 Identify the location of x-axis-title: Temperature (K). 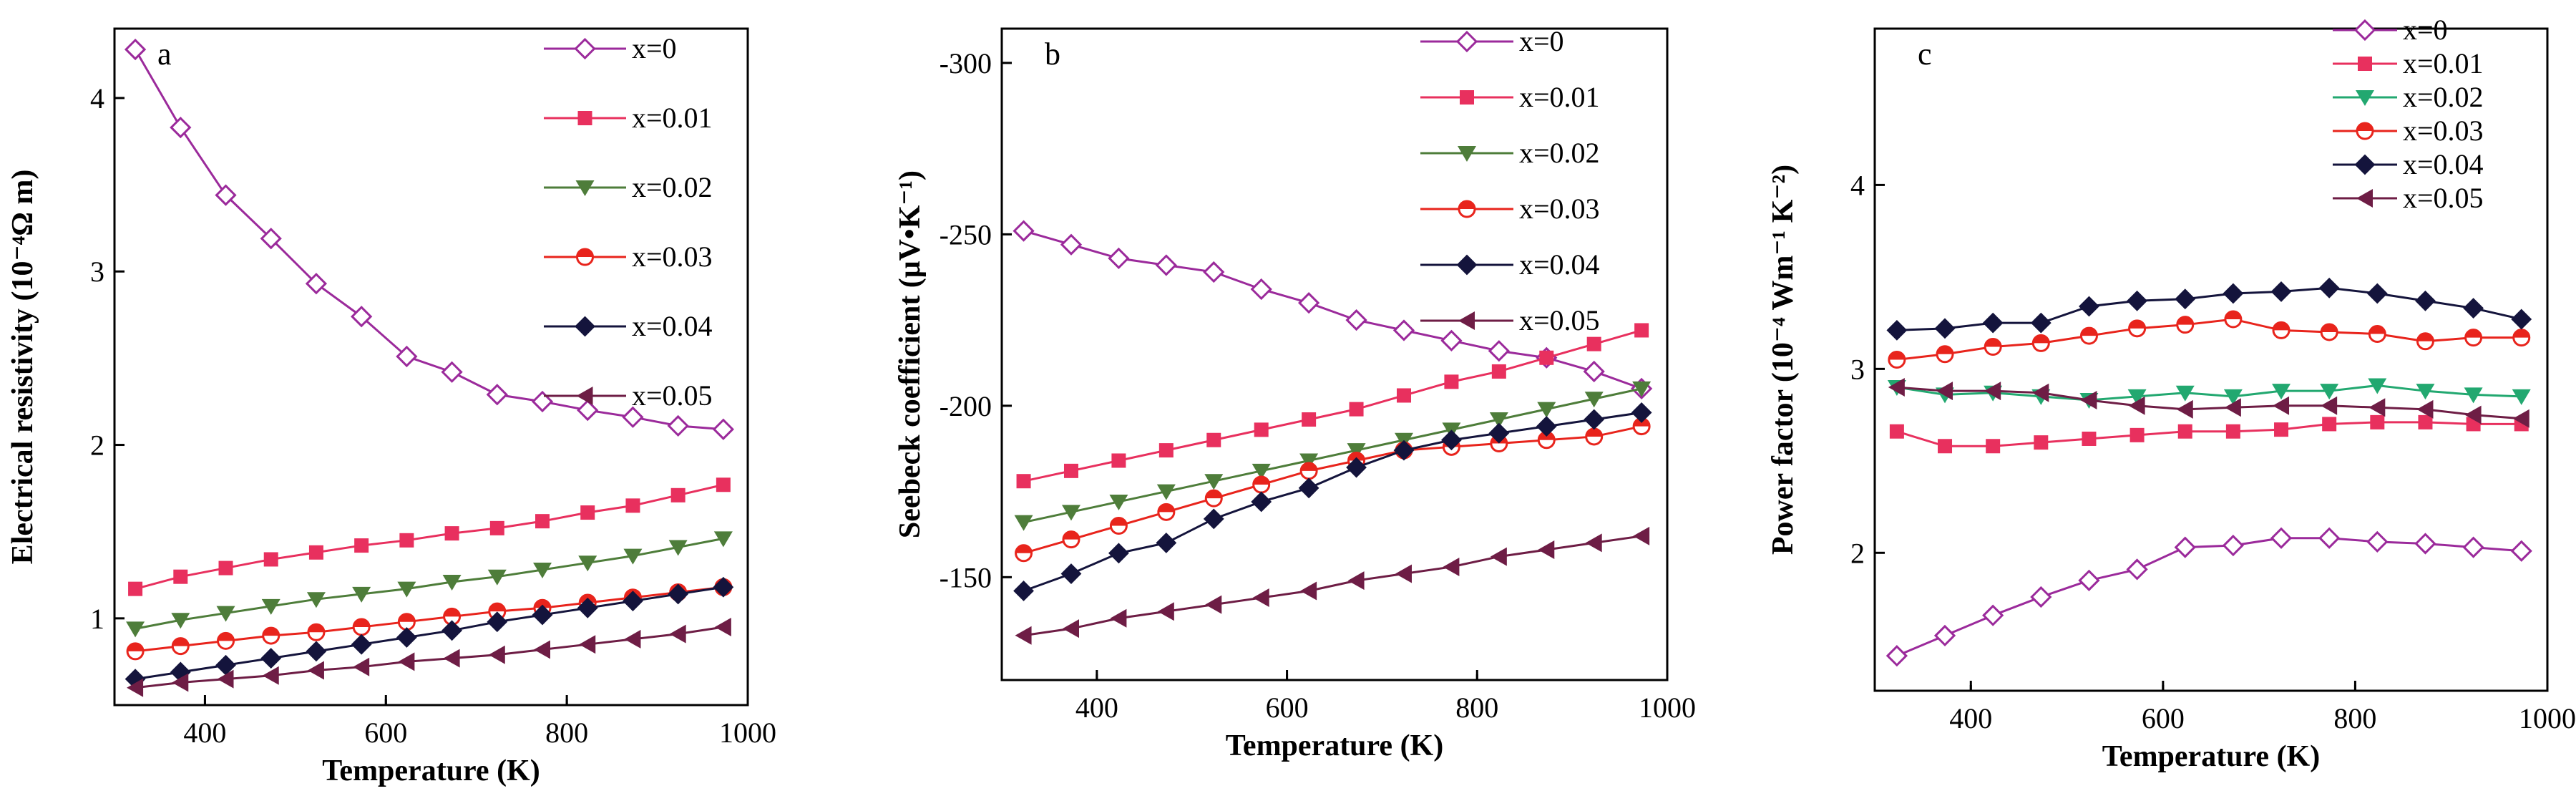
(2211, 757).